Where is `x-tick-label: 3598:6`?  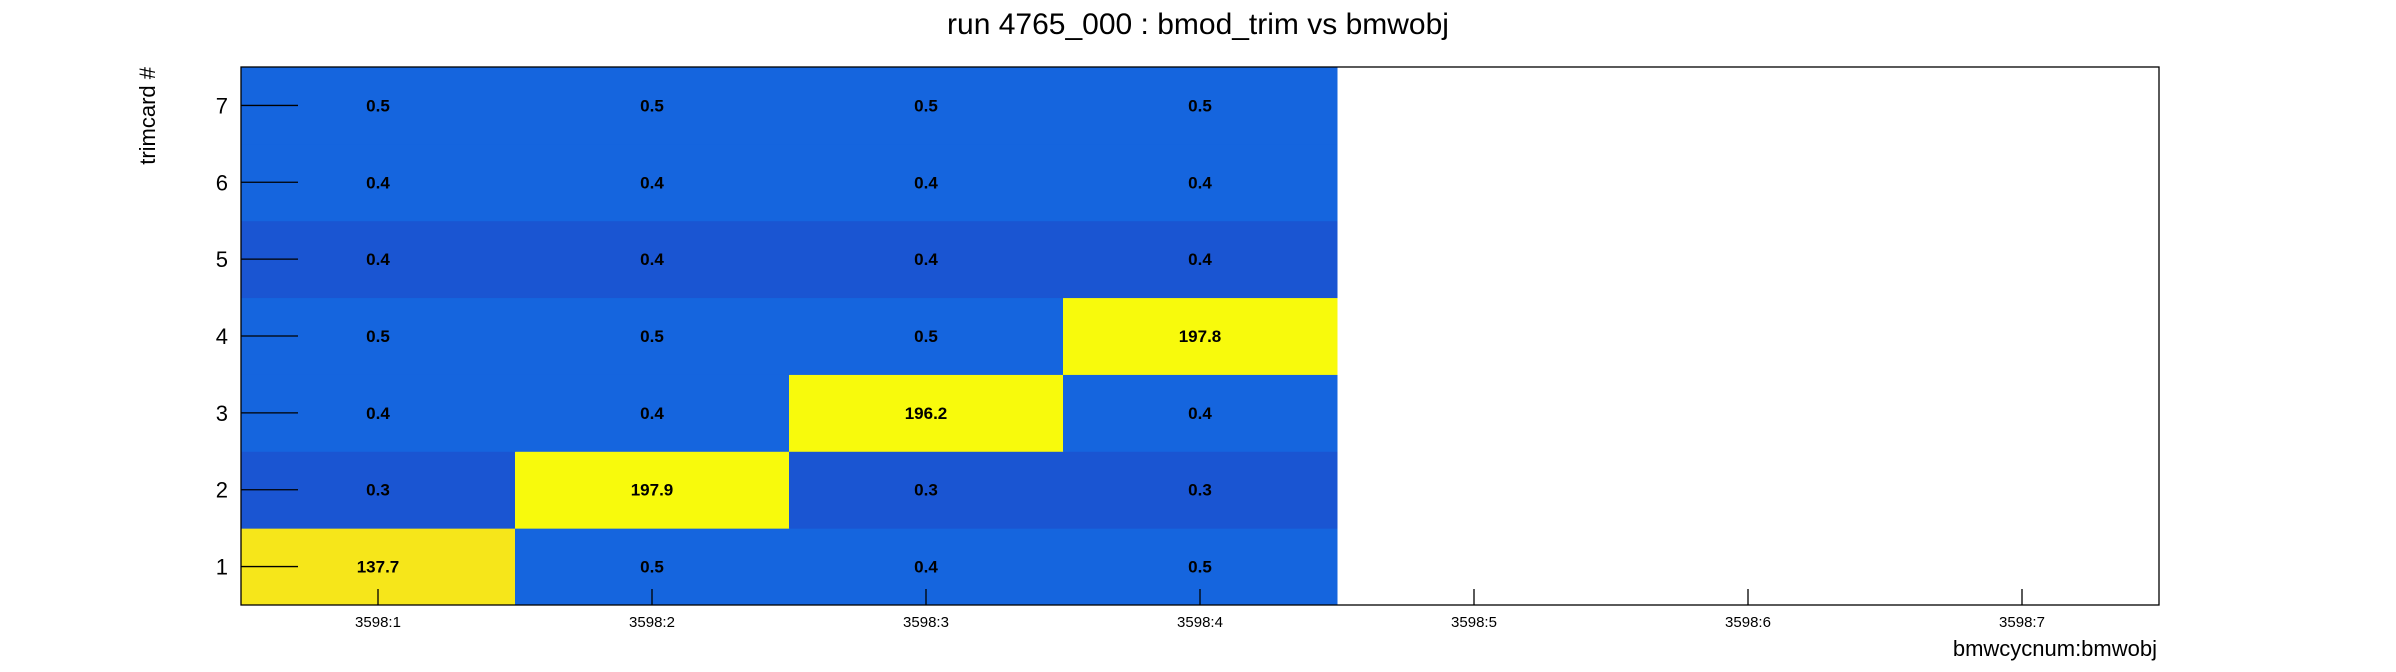 x-tick-label: 3598:6 is located at coordinates (1748, 622).